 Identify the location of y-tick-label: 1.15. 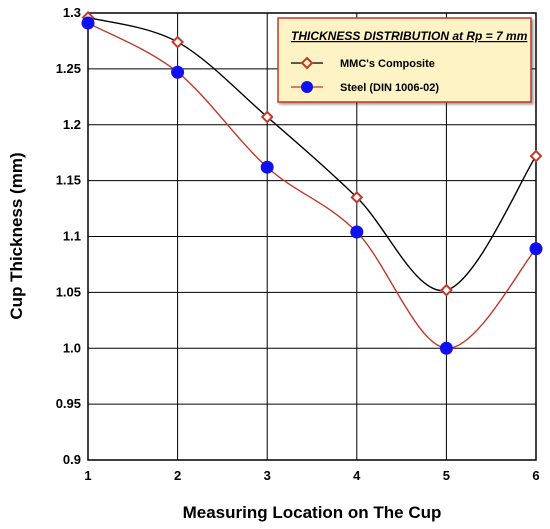
(68, 180).